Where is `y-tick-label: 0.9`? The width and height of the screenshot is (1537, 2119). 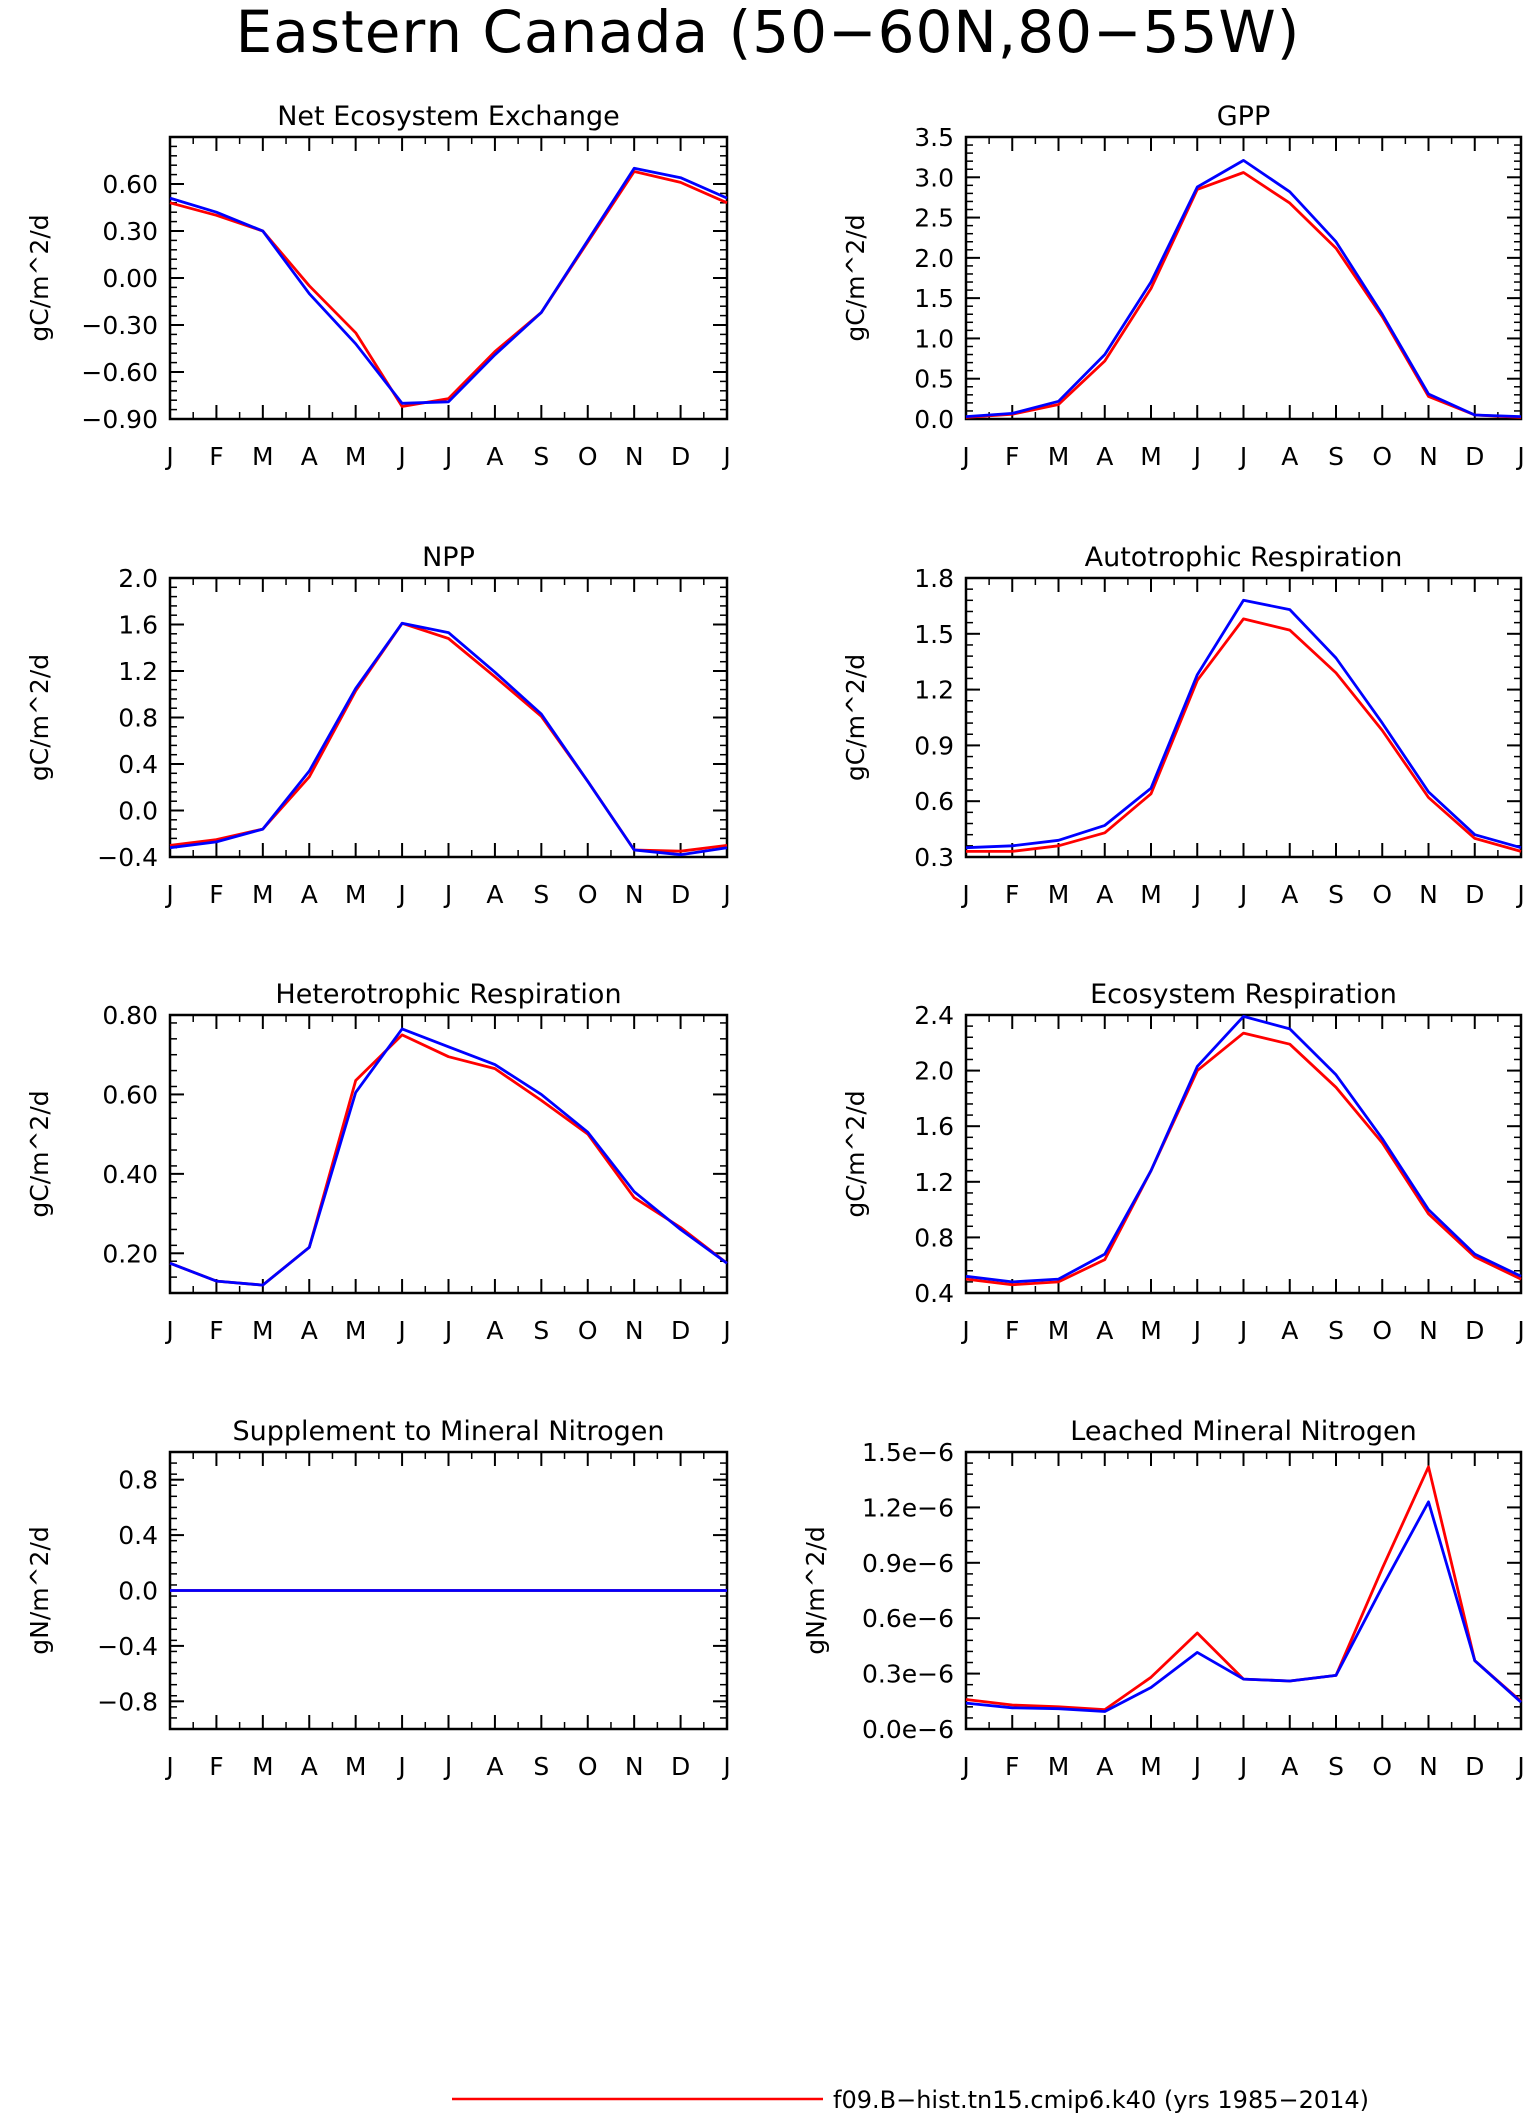
y-tick-label: 0.9 is located at coordinates (934, 745).